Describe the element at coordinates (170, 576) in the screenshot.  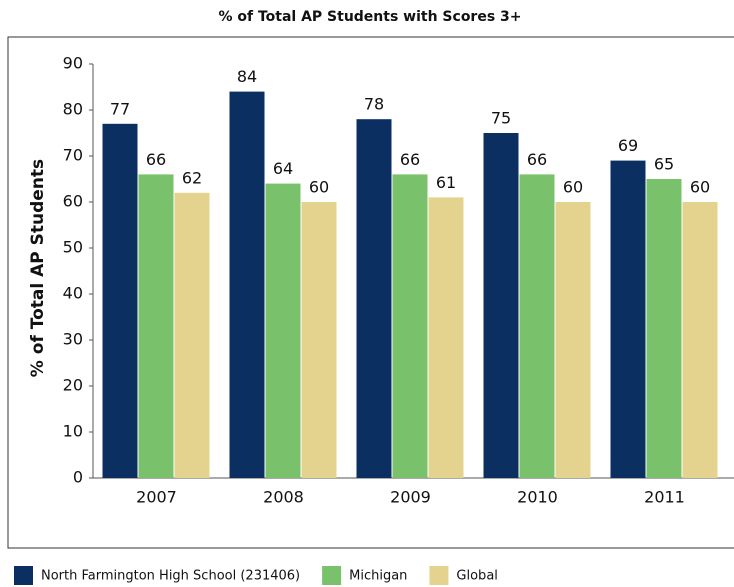
I see `legend-label: North Farmington High School (231406)` at that location.